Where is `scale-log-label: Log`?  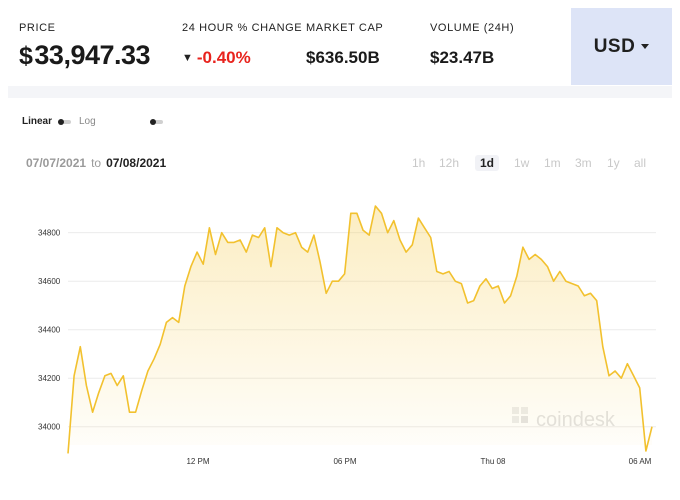 scale-log-label: Log is located at coordinates (87, 121).